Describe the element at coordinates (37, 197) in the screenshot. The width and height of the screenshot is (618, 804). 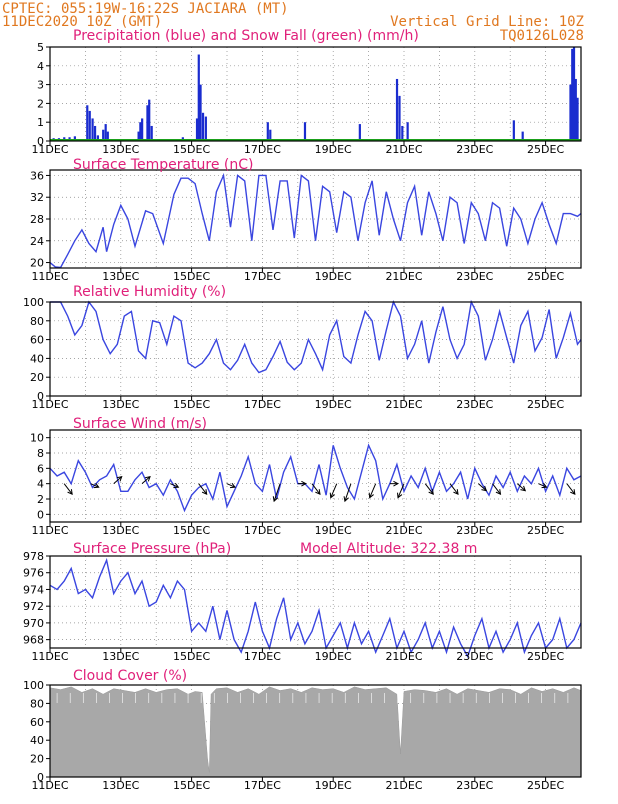
I see `y-tick-label: 32` at that location.